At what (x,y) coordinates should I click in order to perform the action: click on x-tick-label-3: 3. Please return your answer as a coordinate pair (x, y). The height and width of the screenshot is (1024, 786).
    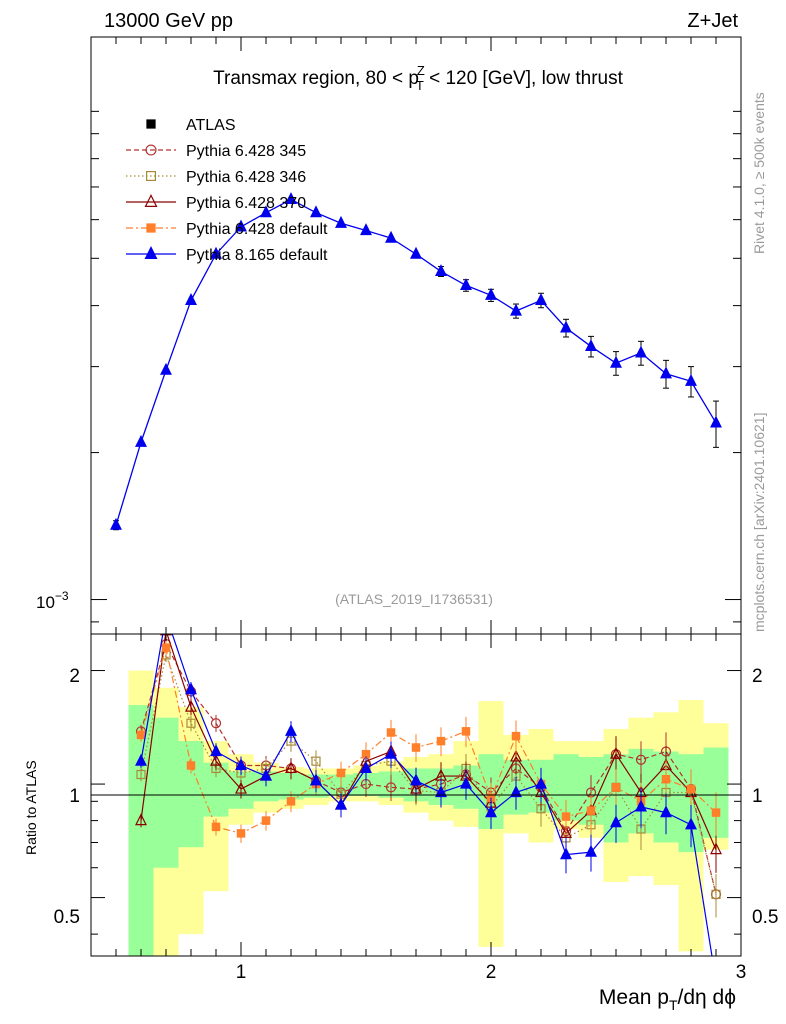
    Looking at the image, I should click on (741, 972).